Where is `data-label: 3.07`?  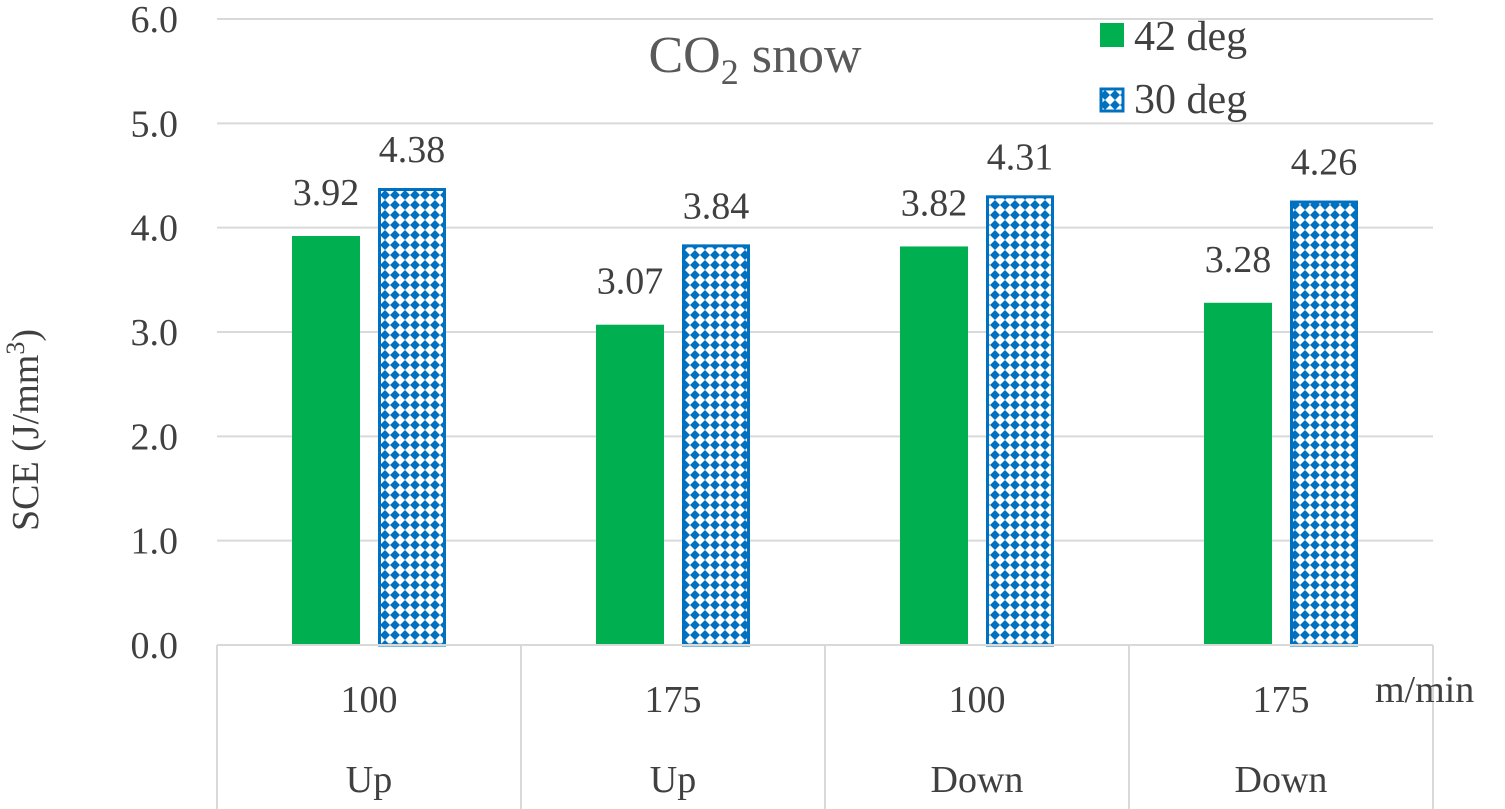
data-label: 3.07 is located at coordinates (630, 282).